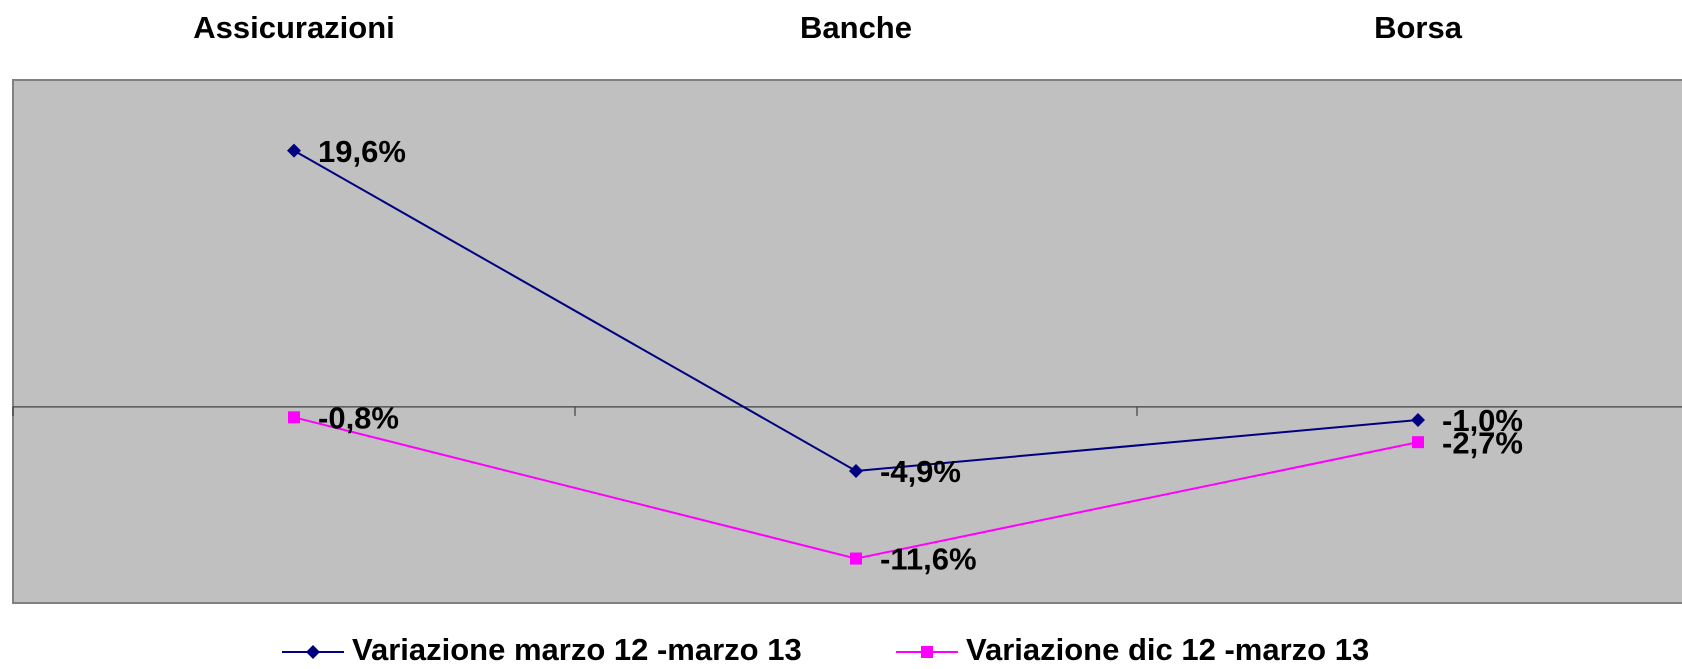  Describe the element at coordinates (1482, 420) in the screenshot. I see `data-label: -1,0%` at that location.